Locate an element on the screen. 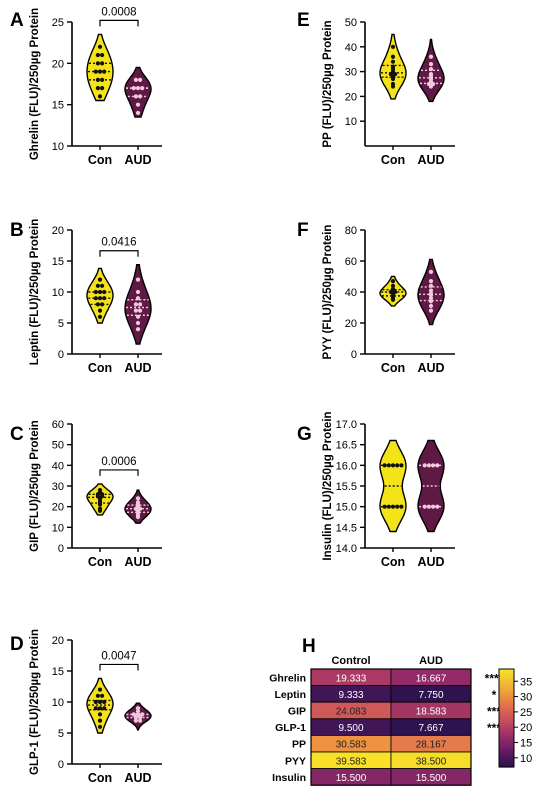 This screenshot has height=797, width=550. heatmap-cell-value: 15.500 is located at coordinates (351, 778).